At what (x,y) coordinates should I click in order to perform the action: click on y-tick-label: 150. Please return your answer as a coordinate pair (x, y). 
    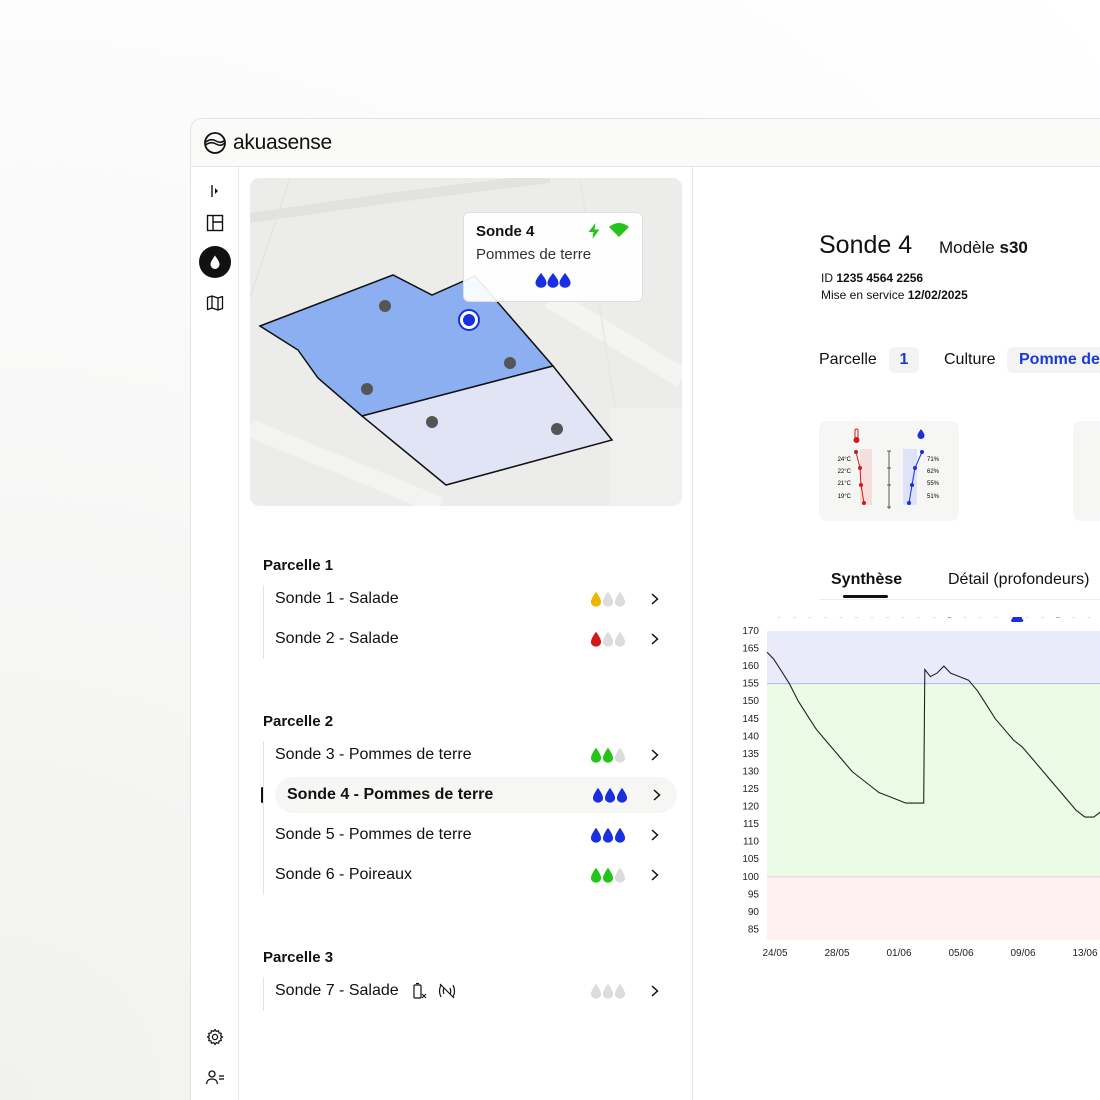
    Looking at the image, I should click on (750, 701).